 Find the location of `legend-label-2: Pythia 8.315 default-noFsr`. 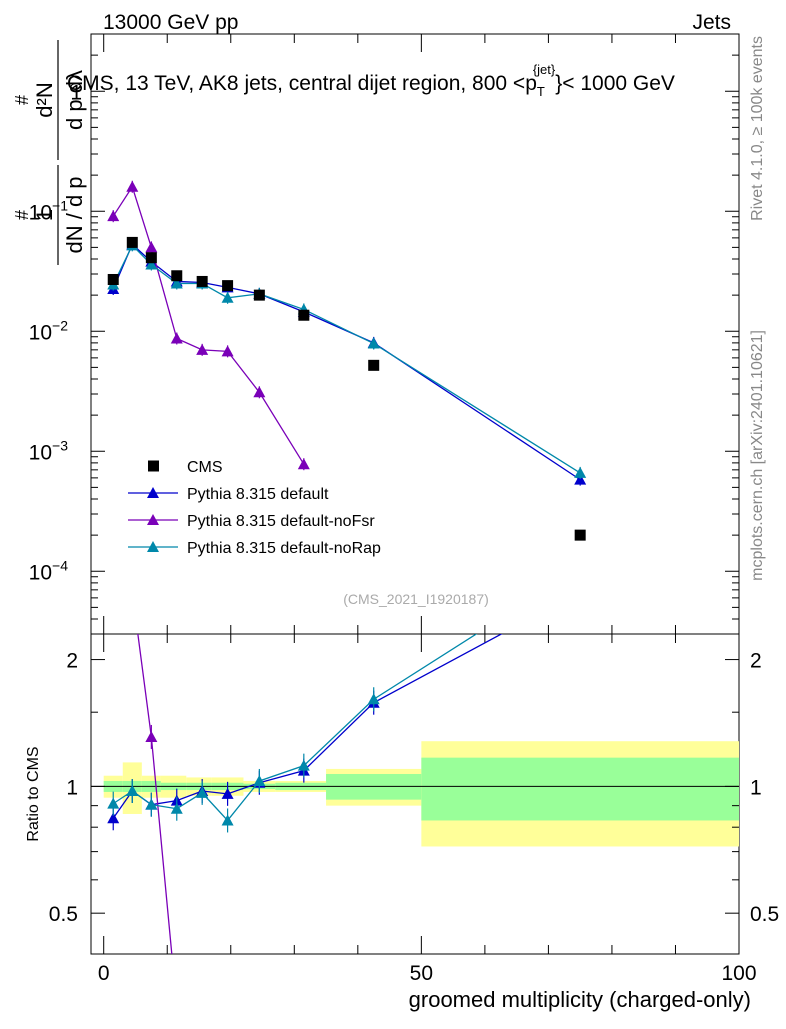

legend-label-2: Pythia 8.315 default-noFsr is located at coordinates (281, 521).